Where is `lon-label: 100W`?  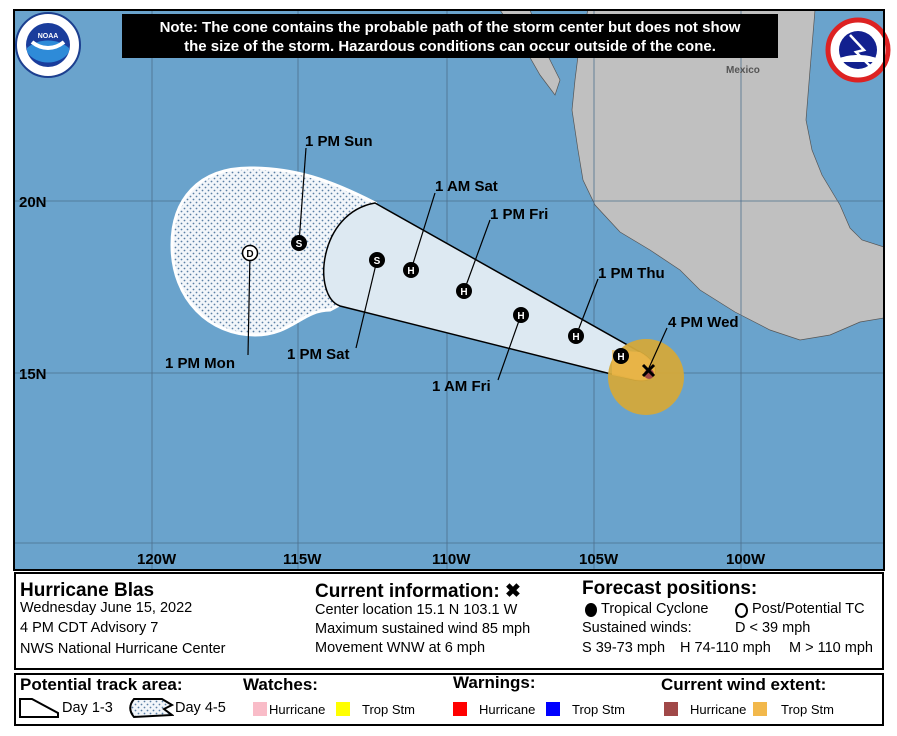
lon-label: 100W is located at coordinates (746, 559).